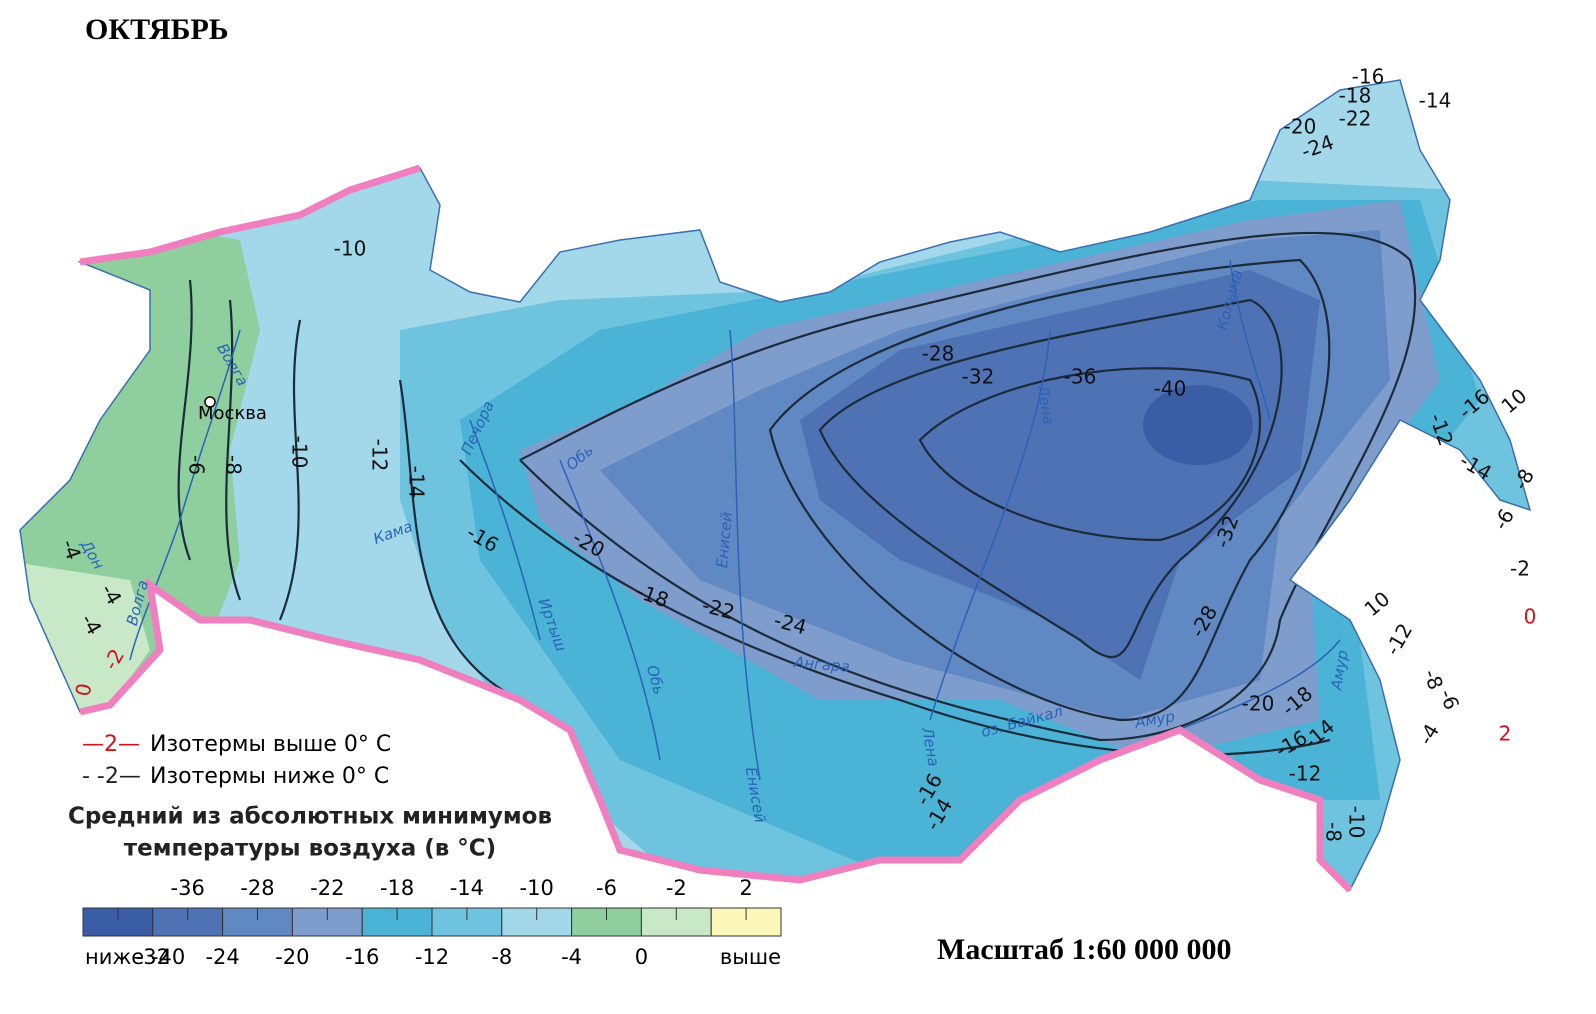 The image size is (1596, 1014). I want to click on city-marker, so click(210, 402).